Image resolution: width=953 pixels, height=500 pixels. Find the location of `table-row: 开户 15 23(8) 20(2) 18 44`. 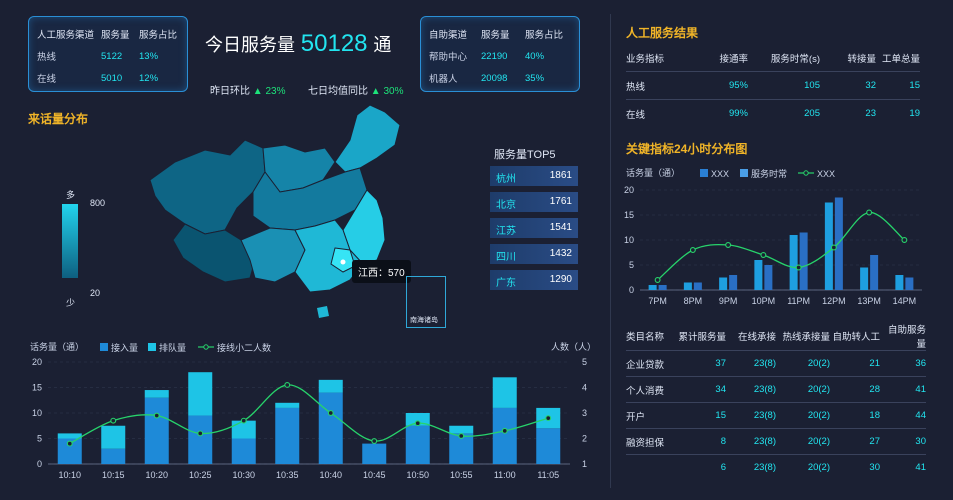

table-row: 开户 15 23(8) 20(2) 18 44 is located at coordinates (776, 415).